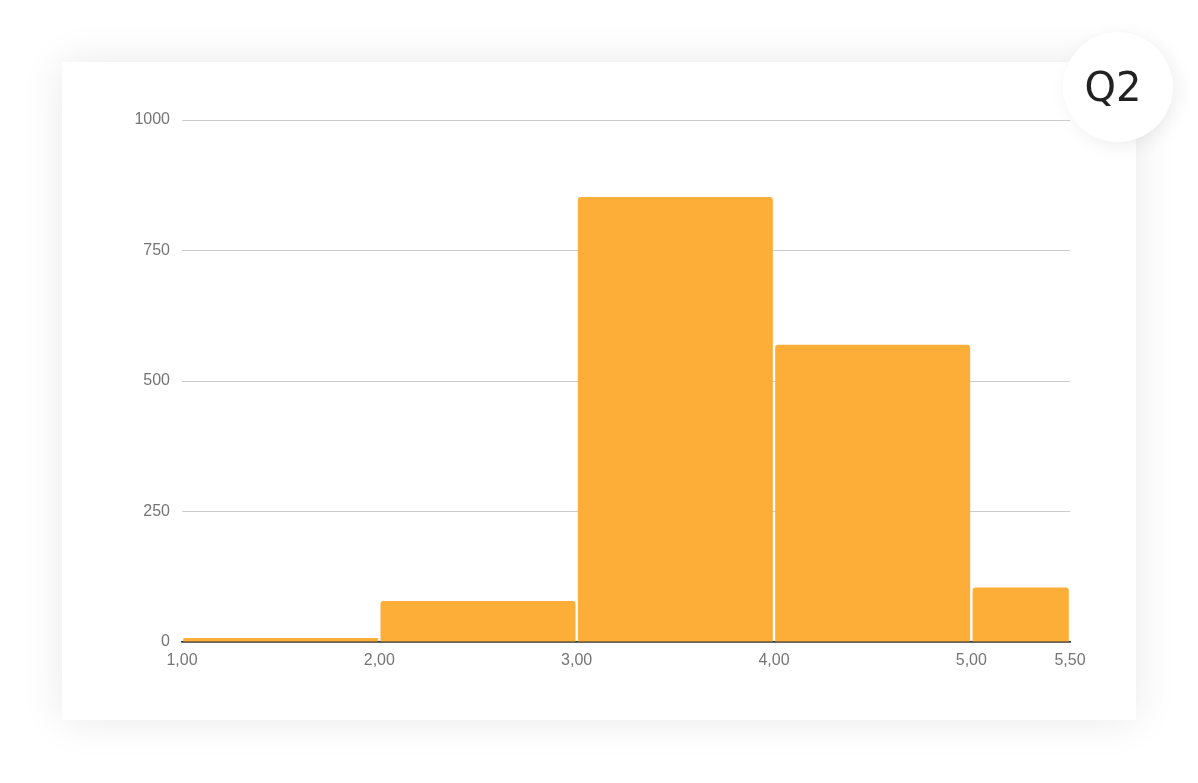 The height and width of the screenshot is (783, 1198). What do you see at coordinates (971, 660) in the screenshot?
I see `x-tick-label: 5,00` at bounding box center [971, 660].